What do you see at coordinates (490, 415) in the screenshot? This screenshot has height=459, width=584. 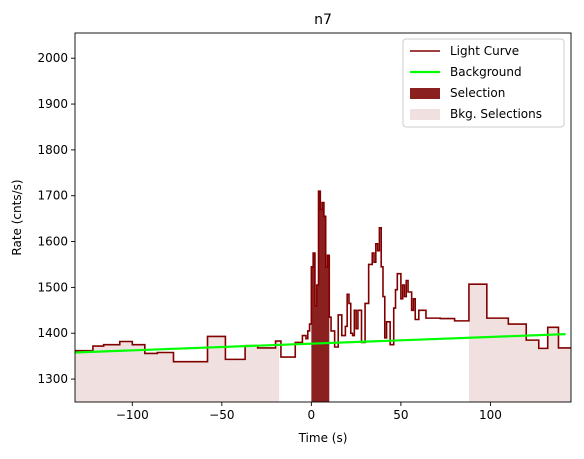 I see `x-tick-label: 100` at bounding box center [490, 415].